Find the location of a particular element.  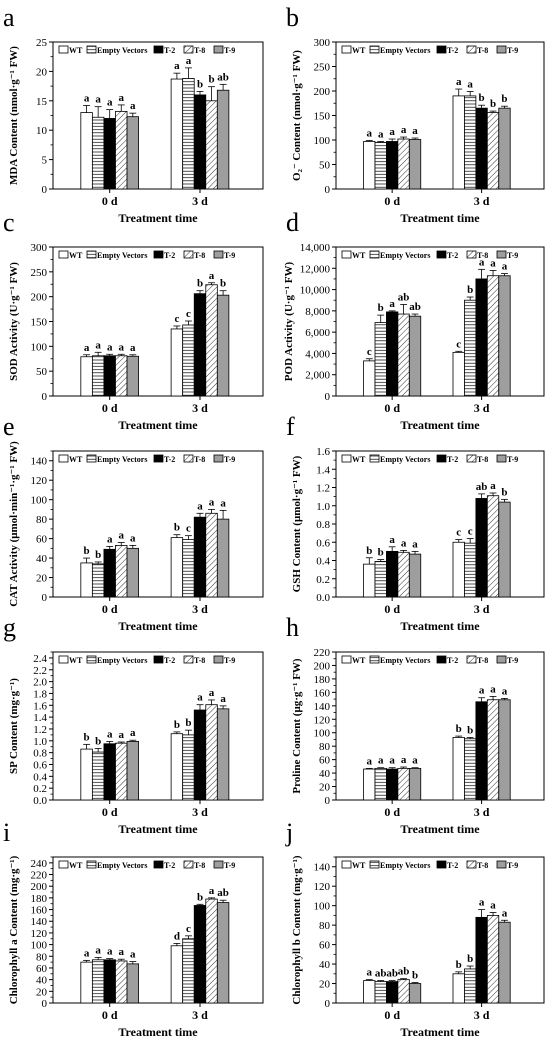

y-tick-label: 2.0 is located at coordinates (40, 683).